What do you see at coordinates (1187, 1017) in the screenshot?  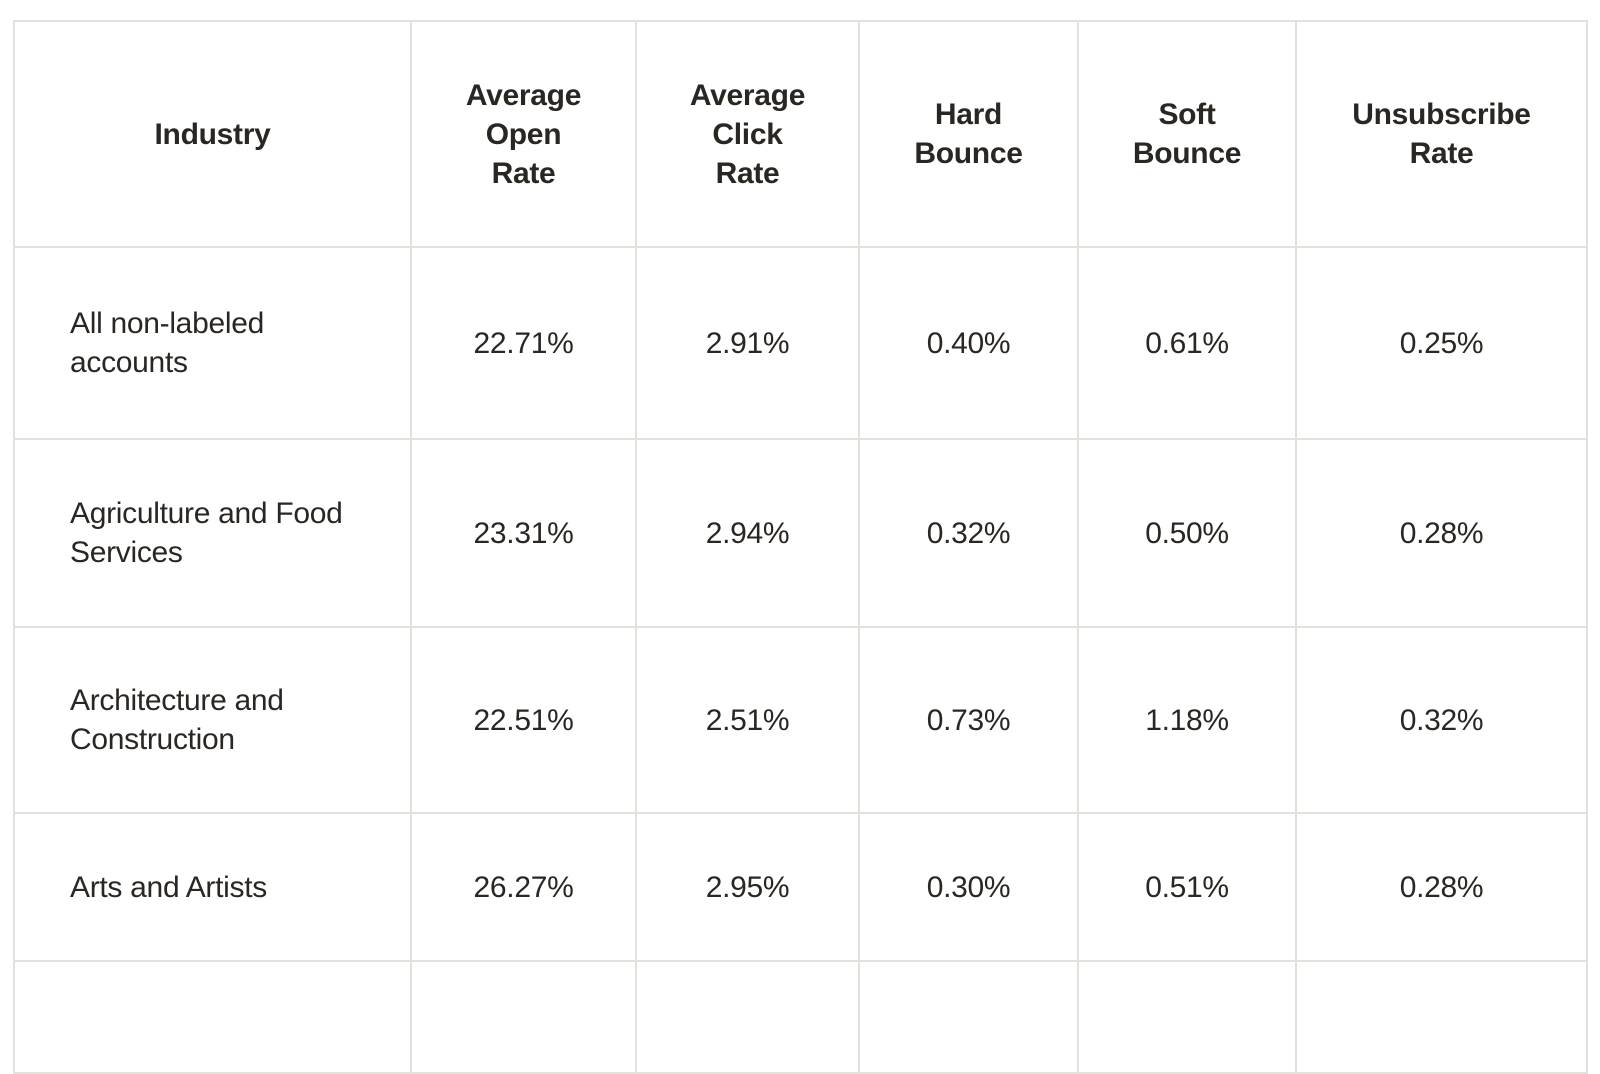 I see `cell-soft-bounce` at bounding box center [1187, 1017].